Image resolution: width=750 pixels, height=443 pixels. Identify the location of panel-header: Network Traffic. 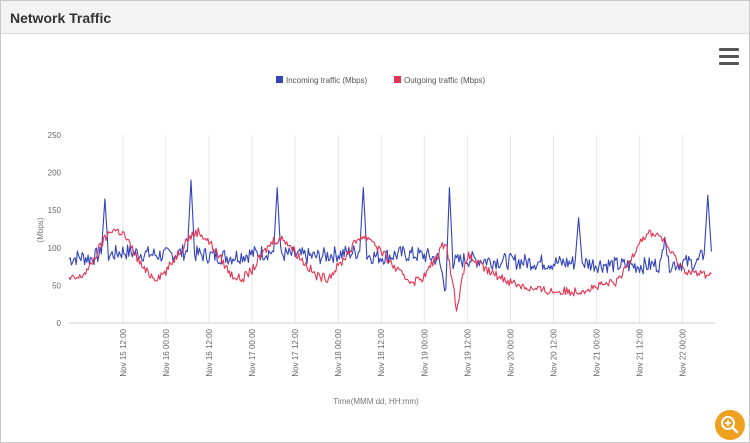
(375, 17).